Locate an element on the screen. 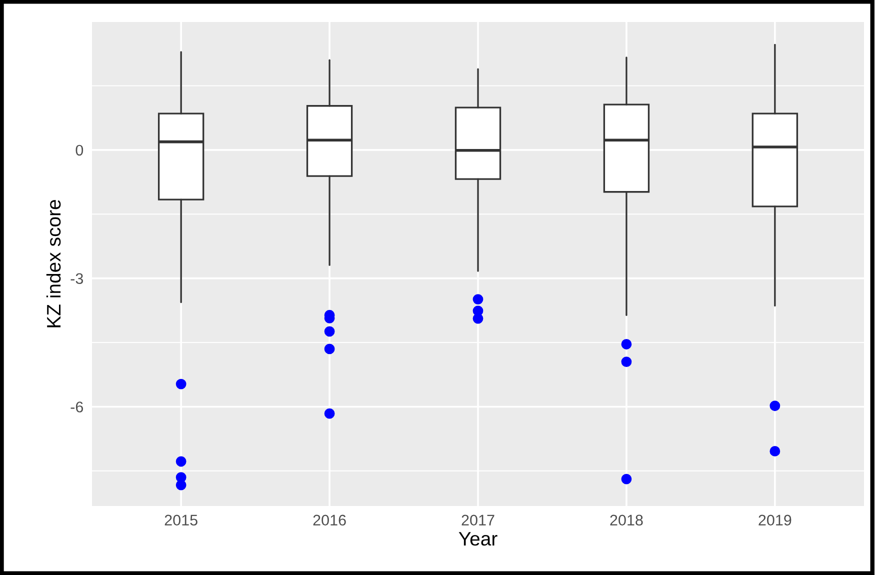 The width and height of the screenshot is (875, 575). x-tick-label: 2015 is located at coordinates (181, 520).